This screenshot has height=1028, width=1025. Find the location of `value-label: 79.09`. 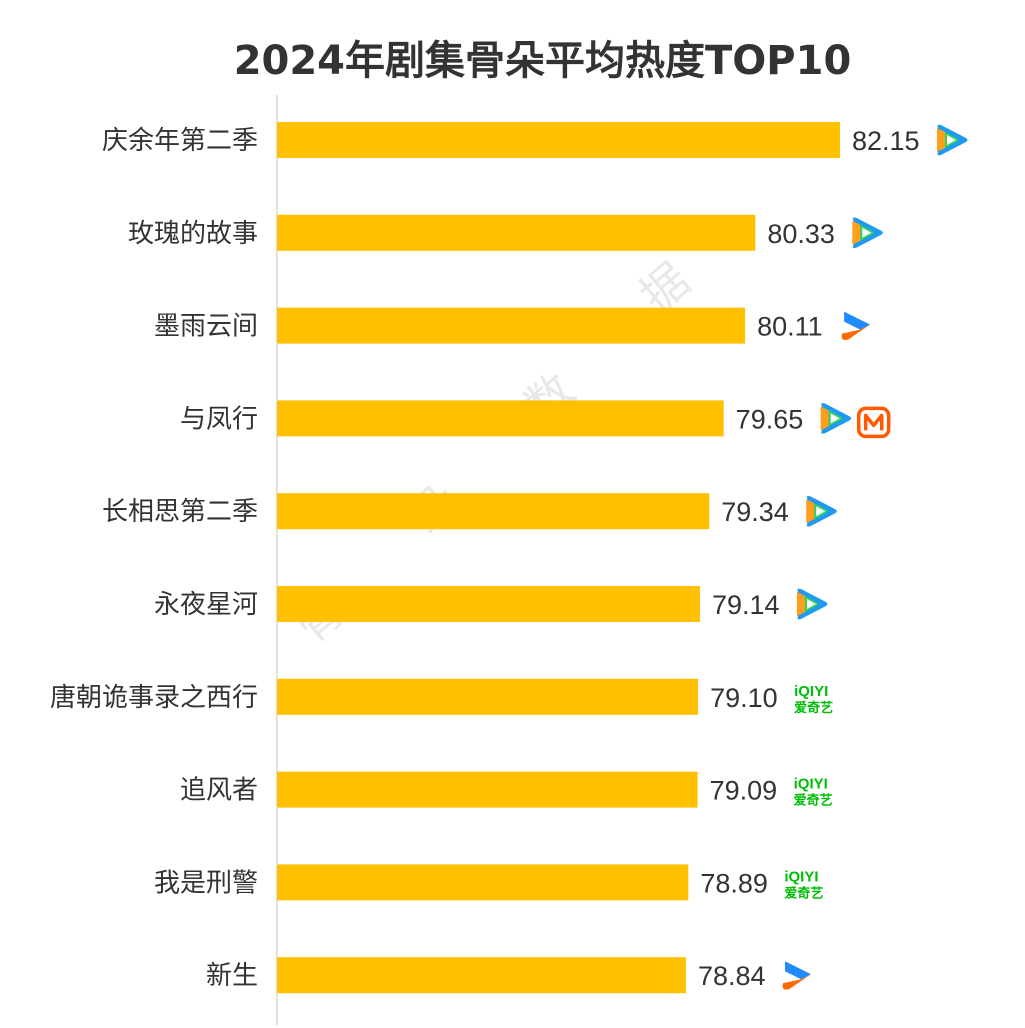

value-label: 79.09 is located at coordinates (744, 791).